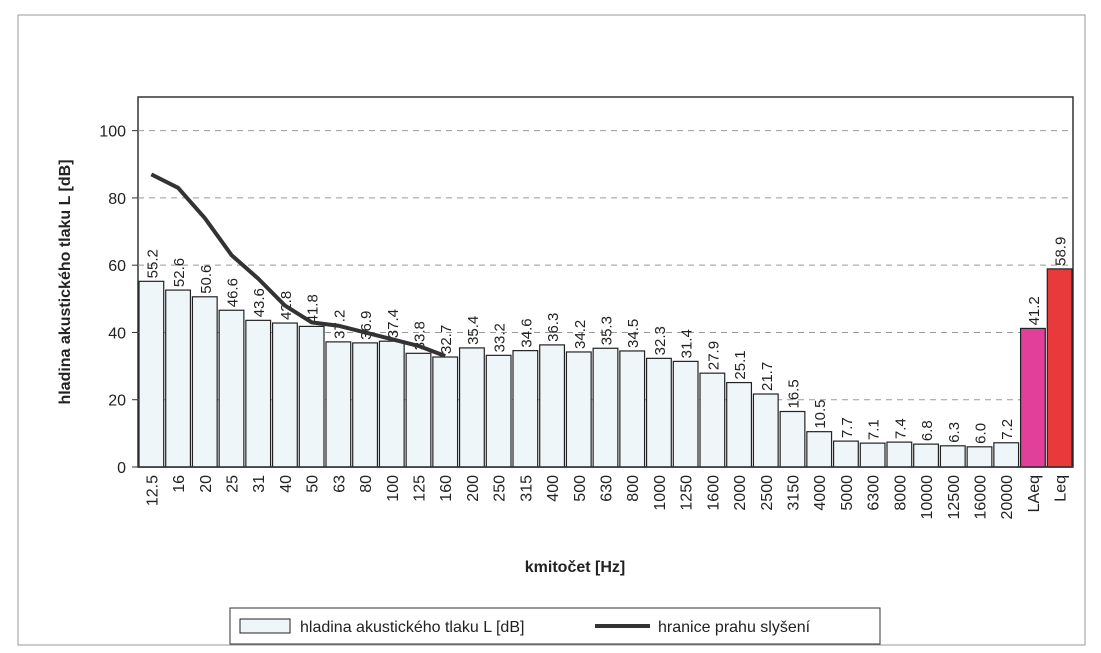  I want to click on x-tick-label: 1600, so click(713, 493).